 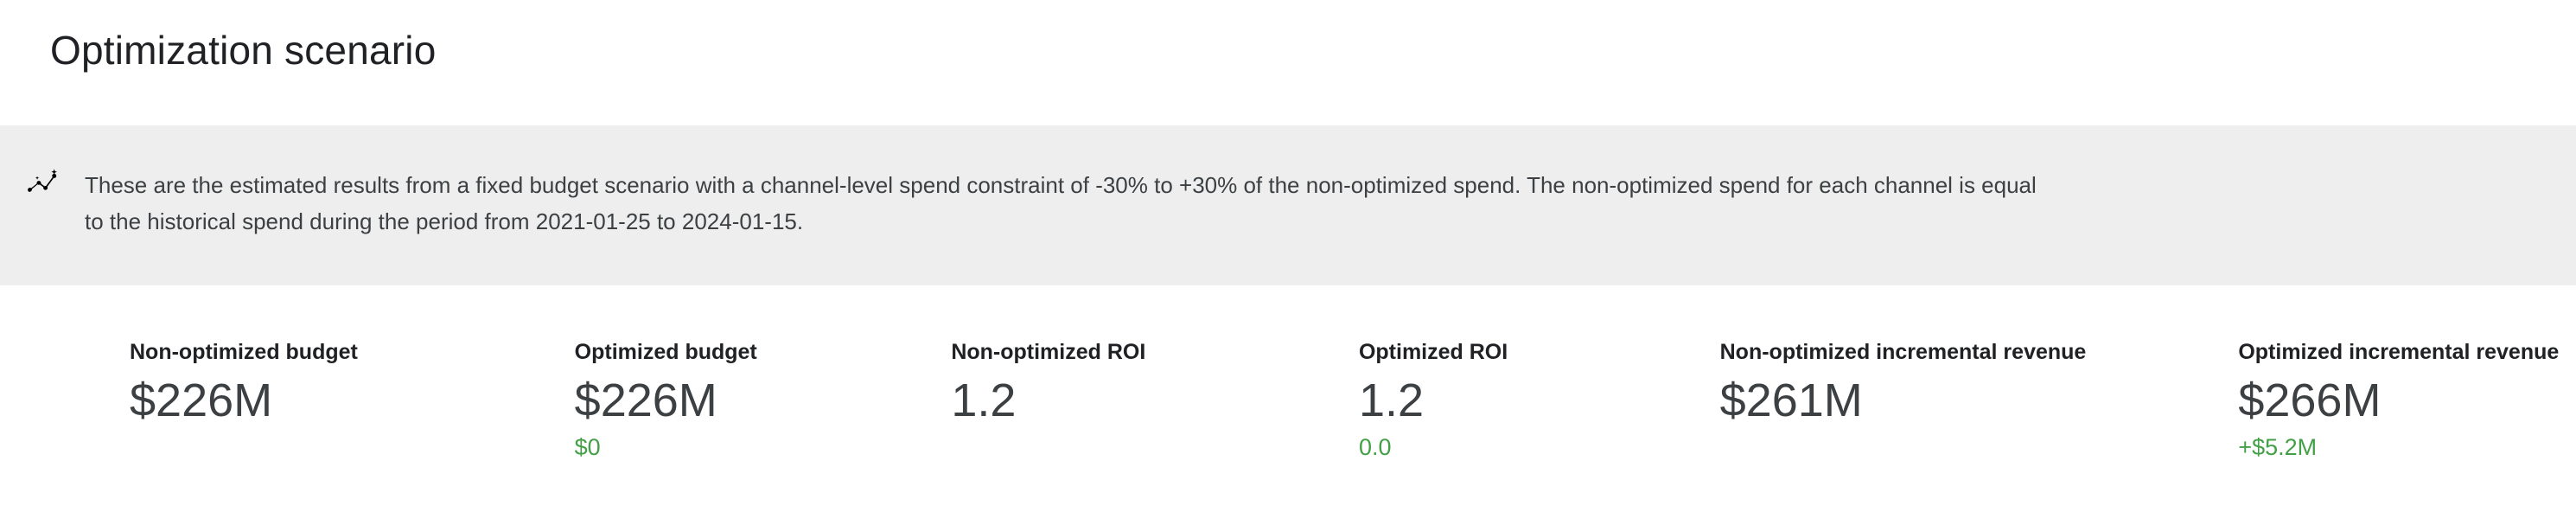 I want to click on metric-card-optimized-budget: Optimized budget $226M $0, so click(x=690, y=400).